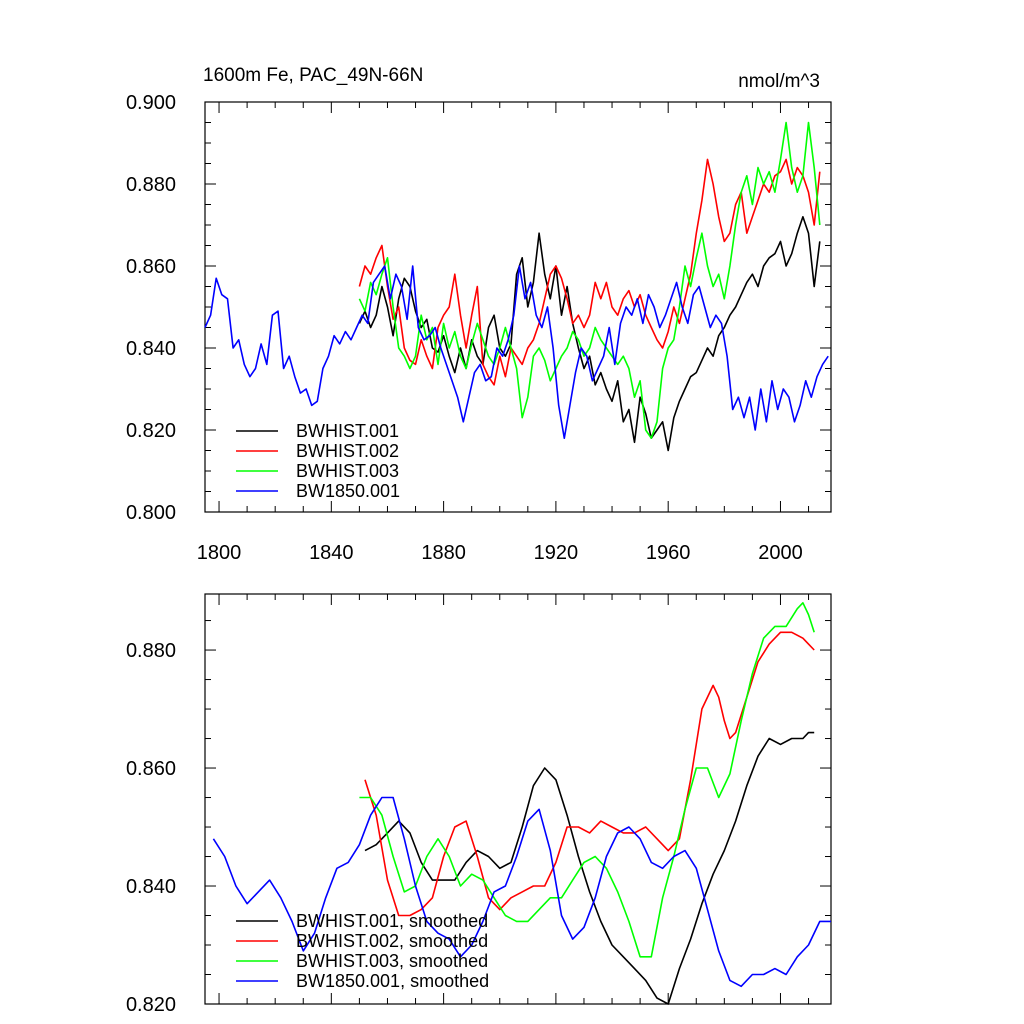 This screenshot has height=1024, width=1024. I want to click on series-line-bw1850-001-smoothed, so click(521, 892).